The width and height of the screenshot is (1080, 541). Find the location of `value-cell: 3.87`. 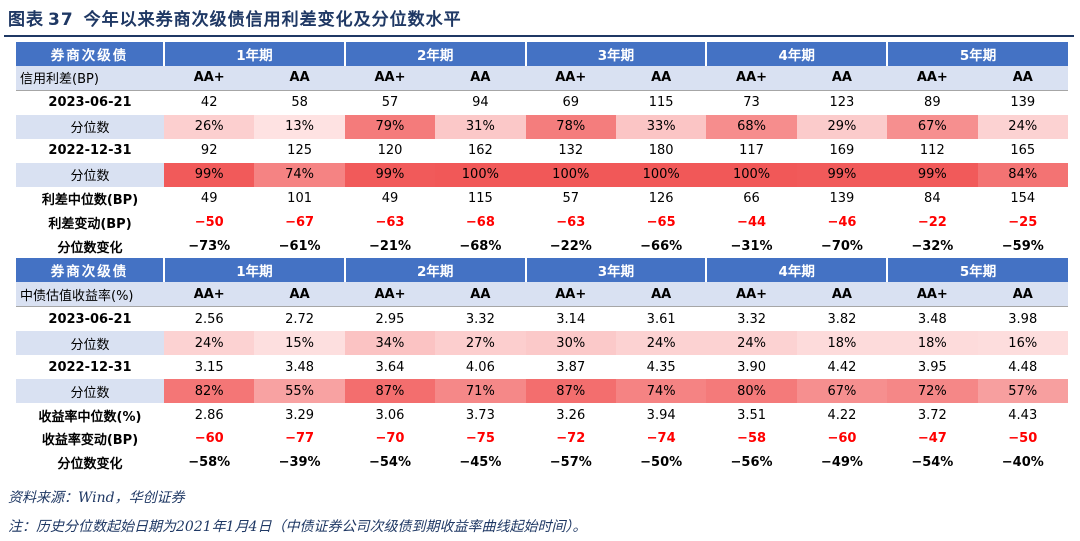

value-cell: 3.87 is located at coordinates (571, 367).